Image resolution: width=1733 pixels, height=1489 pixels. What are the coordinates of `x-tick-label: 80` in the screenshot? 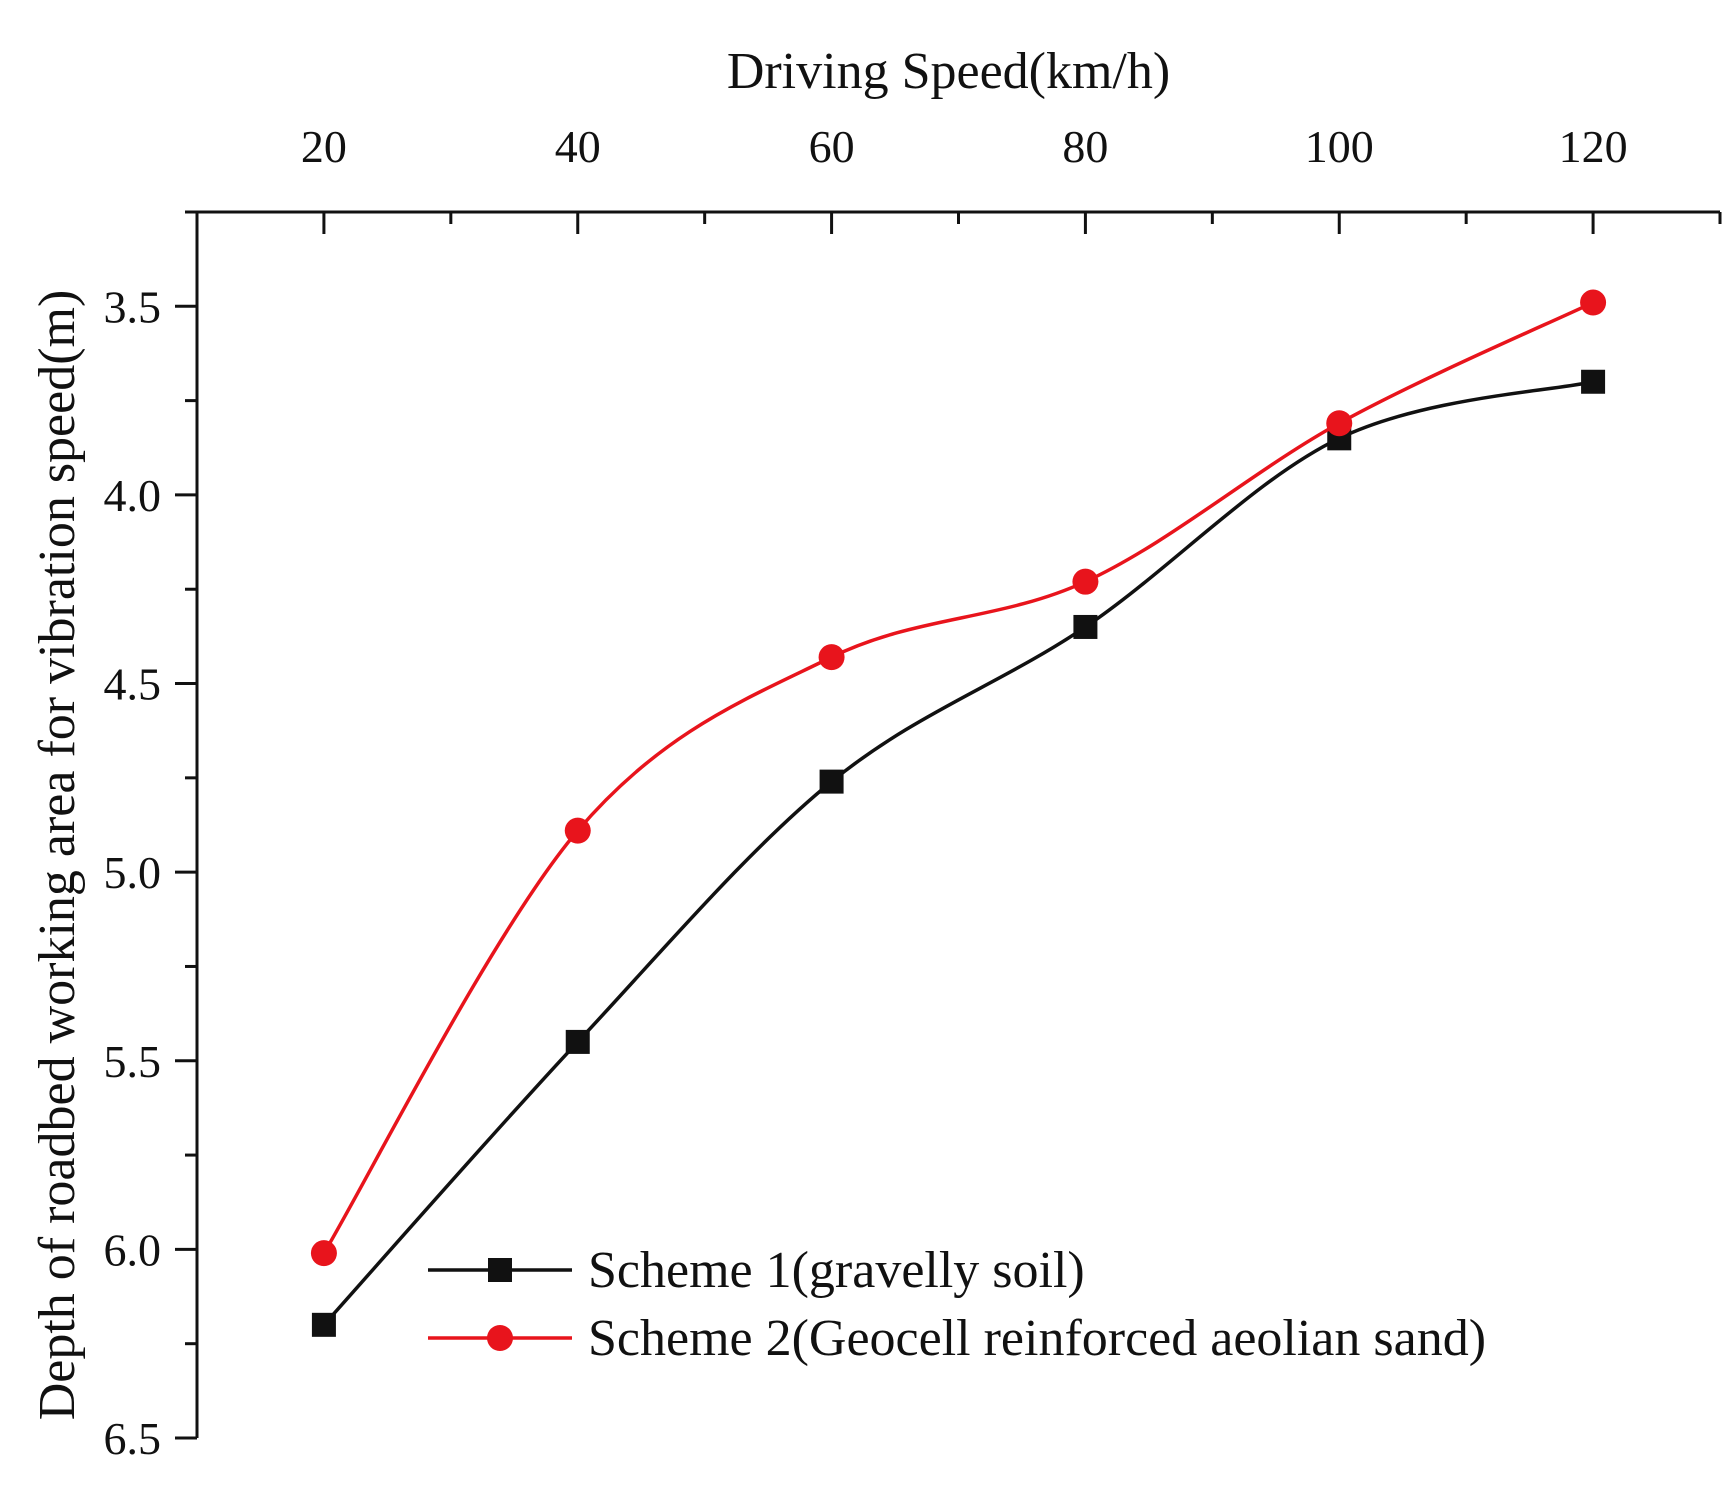 It's located at (1085, 146).